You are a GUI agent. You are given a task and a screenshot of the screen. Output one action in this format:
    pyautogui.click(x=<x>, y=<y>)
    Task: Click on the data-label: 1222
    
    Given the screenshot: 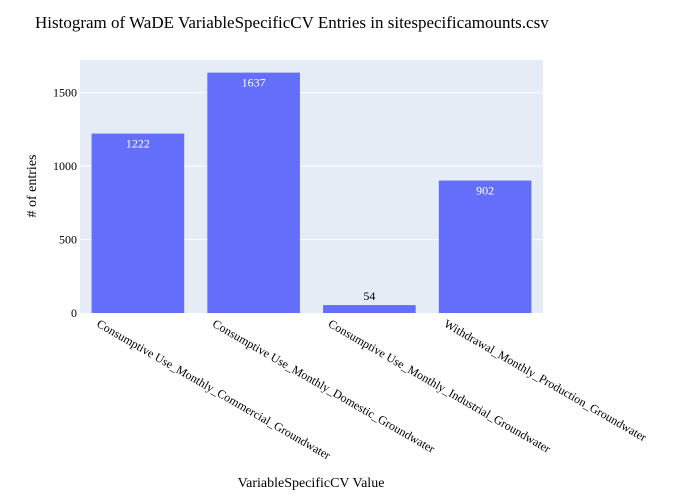 What is the action you would take?
    pyautogui.click(x=138, y=144)
    